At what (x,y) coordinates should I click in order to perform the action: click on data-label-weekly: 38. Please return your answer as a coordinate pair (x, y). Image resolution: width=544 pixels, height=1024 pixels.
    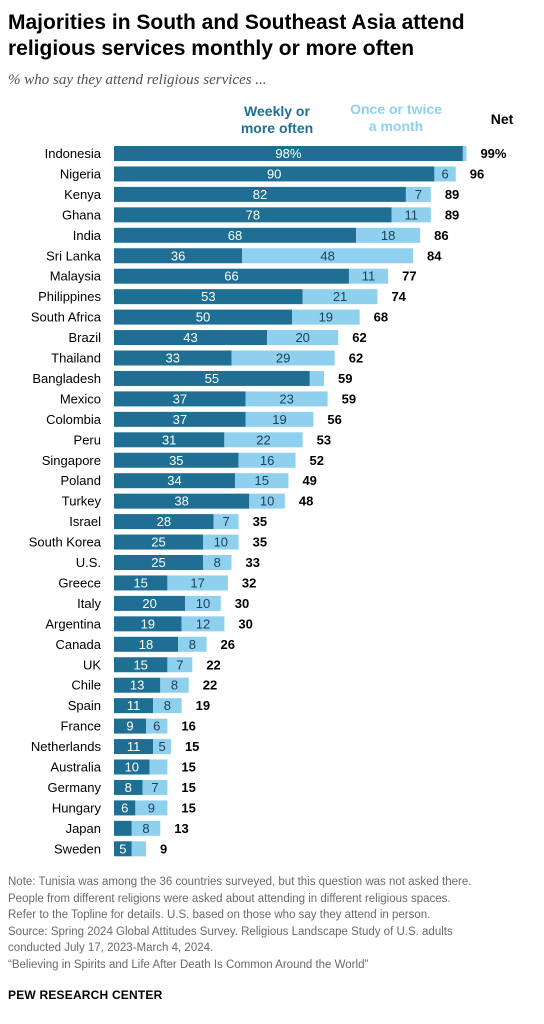
    Looking at the image, I should click on (181, 501).